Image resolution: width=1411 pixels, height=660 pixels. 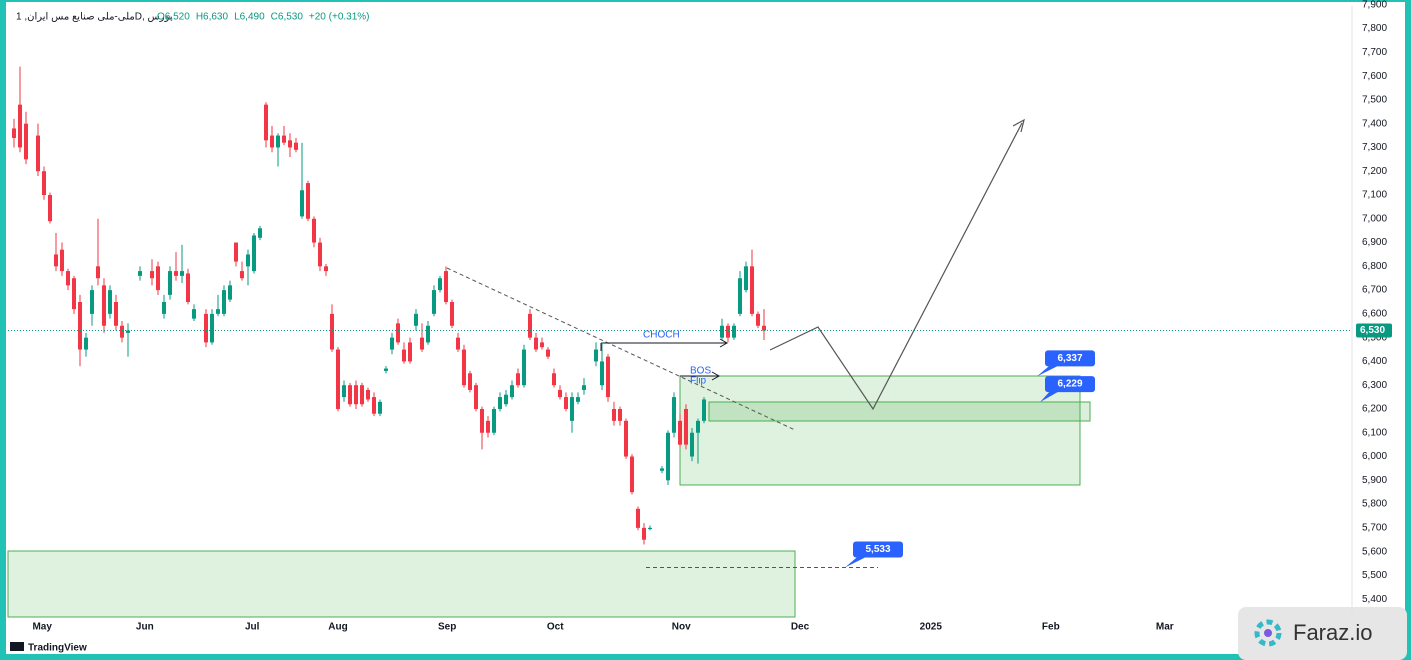 I want to click on x-tick-label: Aug, so click(x=337, y=627).